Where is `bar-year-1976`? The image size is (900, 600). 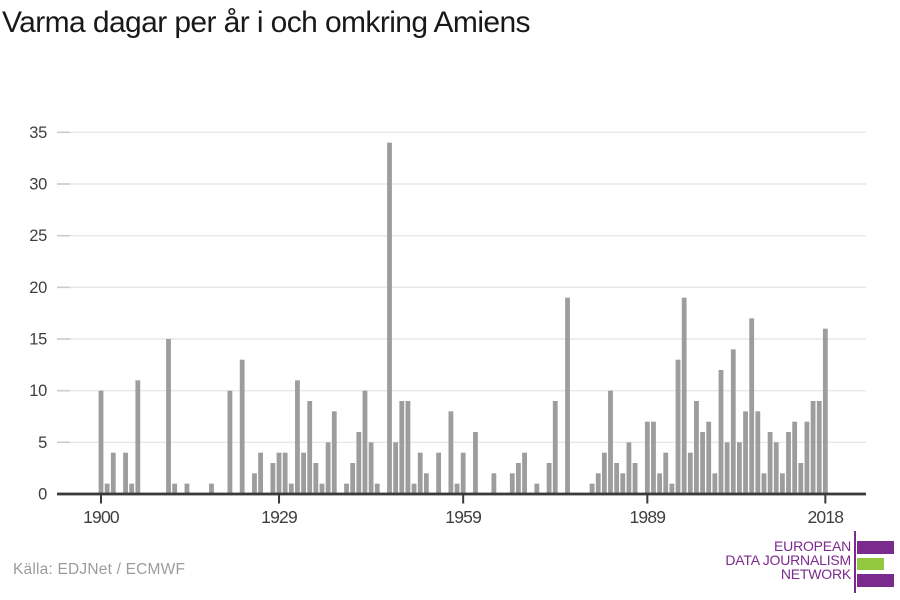
bar-year-1976 is located at coordinates (567, 395).